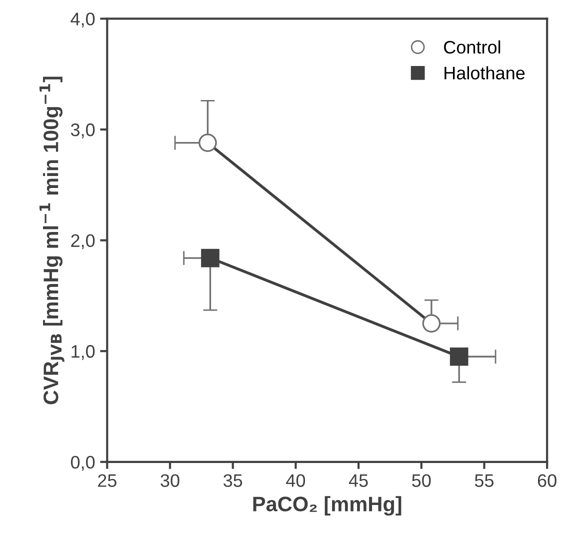 This screenshot has width=564, height=534. Describe the element at coordinates (51, 240) in the screenshot. I see `y-axis-title: CVR$_{JVB}$ [mmHg ml$^{−1}$ min 100g$^{−1}$]` at that location.